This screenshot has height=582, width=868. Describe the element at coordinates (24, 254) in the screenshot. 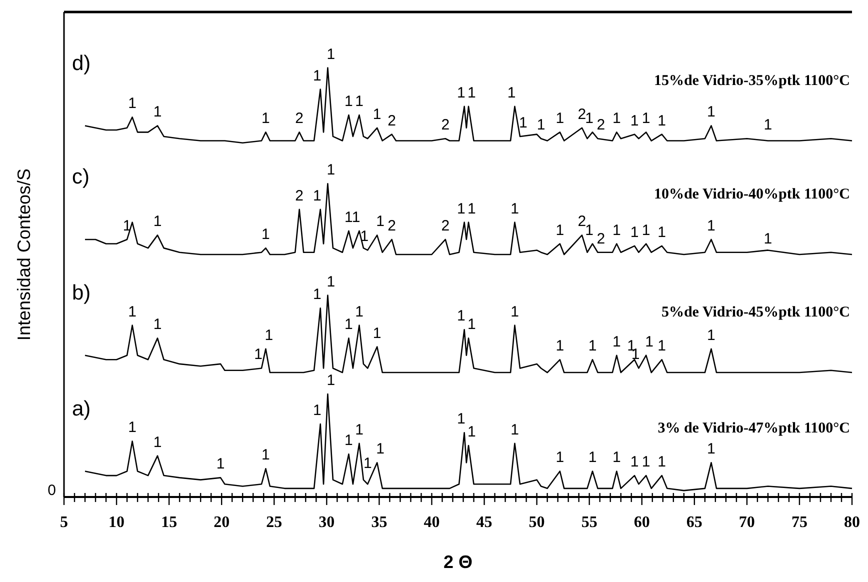

I see `y-axis-title: Intensidad Conteos/S` at that location.